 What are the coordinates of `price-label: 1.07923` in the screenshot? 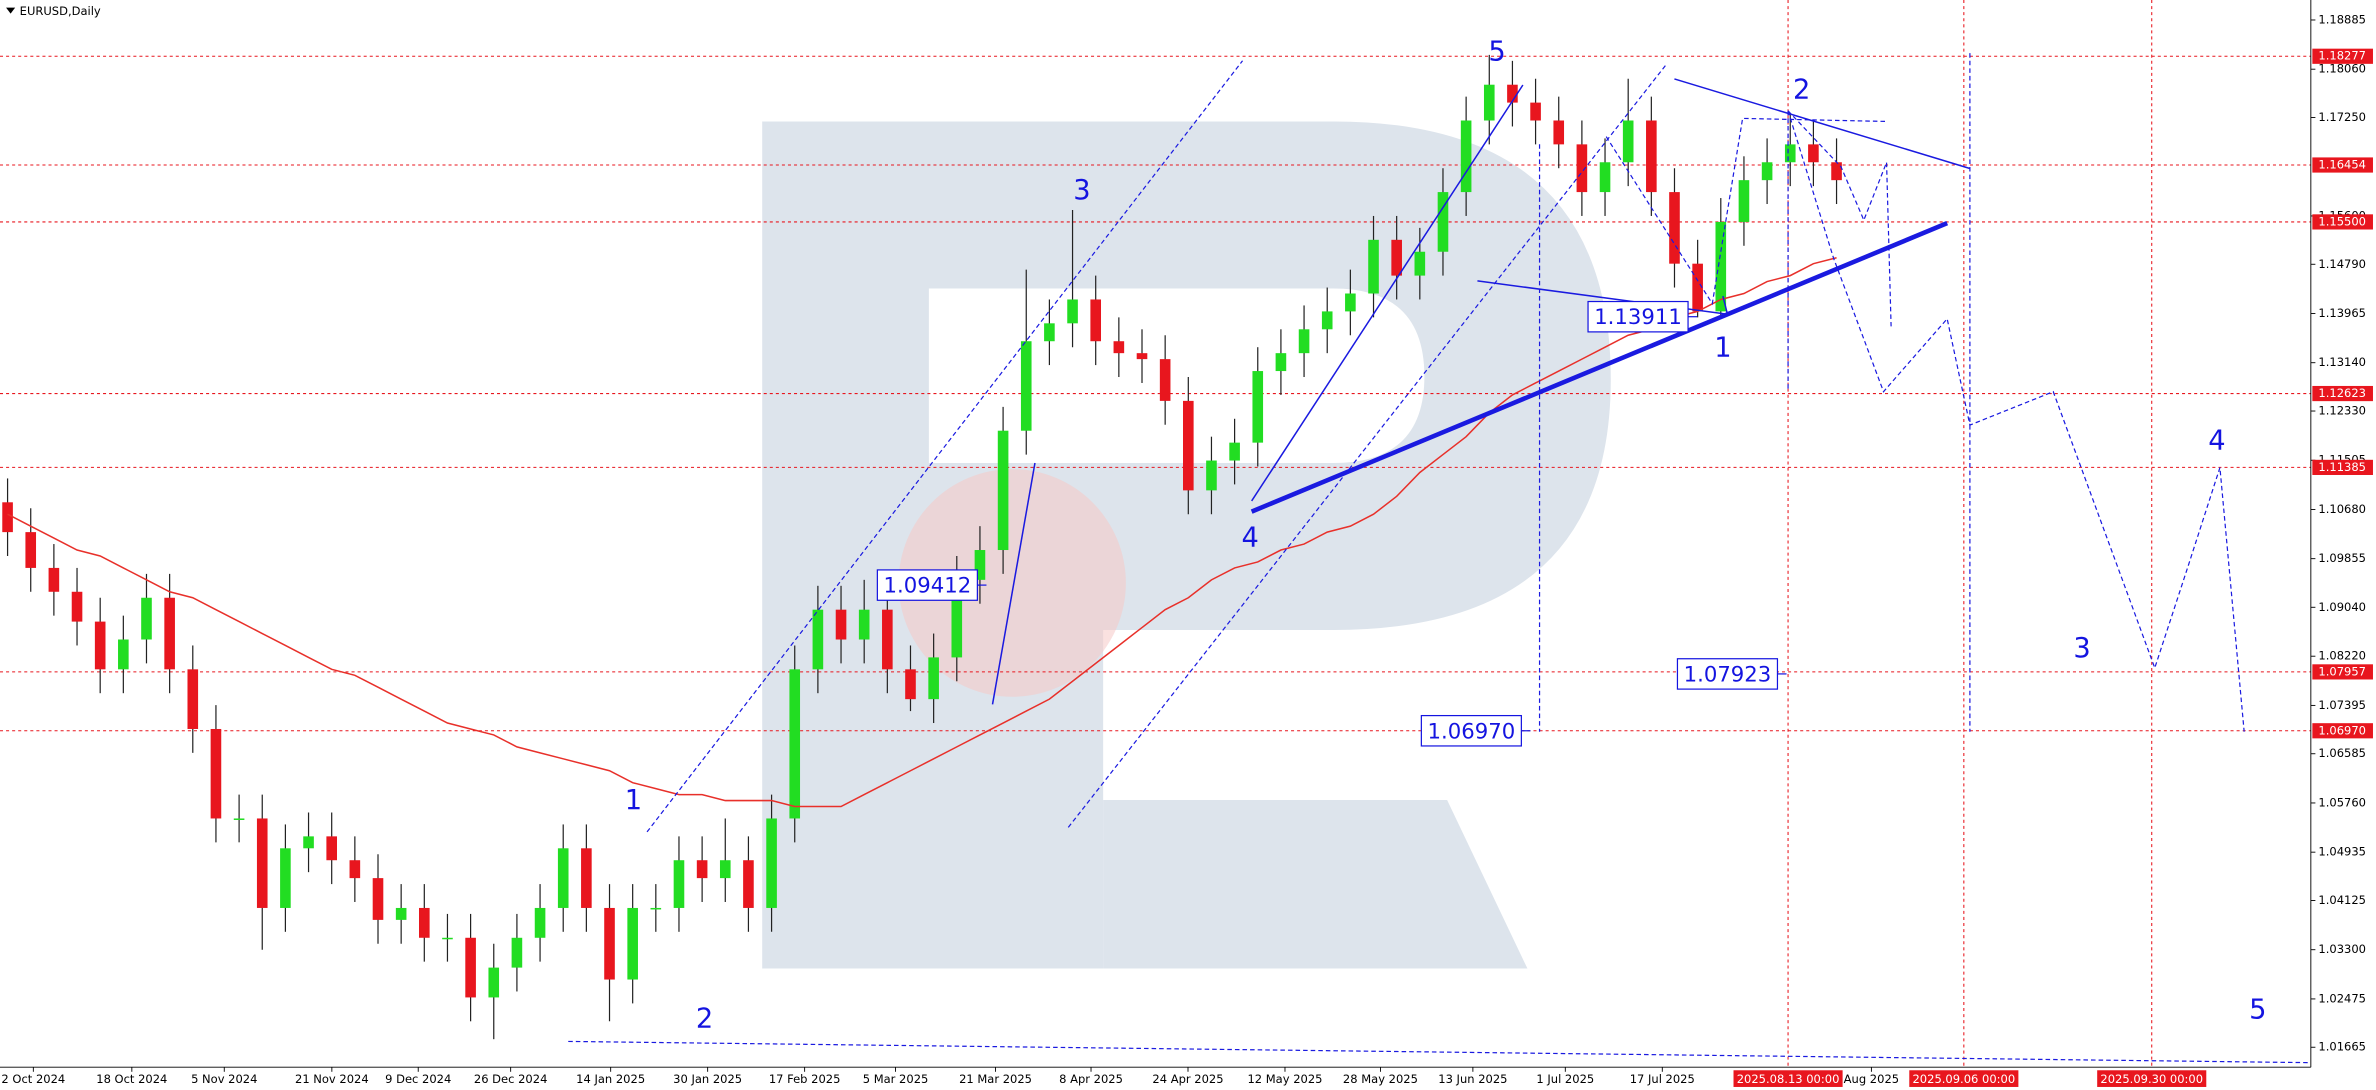 It's located at (1728, 674).